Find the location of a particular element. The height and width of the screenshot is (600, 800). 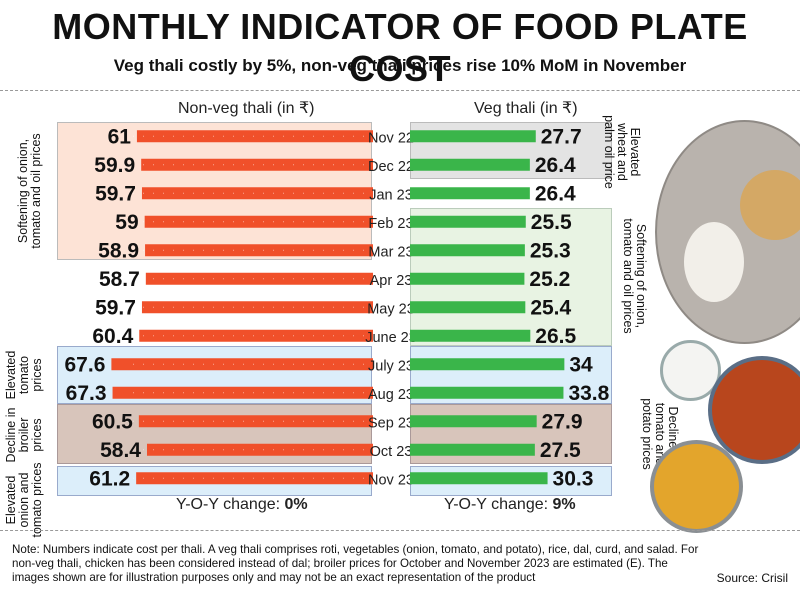

roti-image is located at coordinates (770, 205).